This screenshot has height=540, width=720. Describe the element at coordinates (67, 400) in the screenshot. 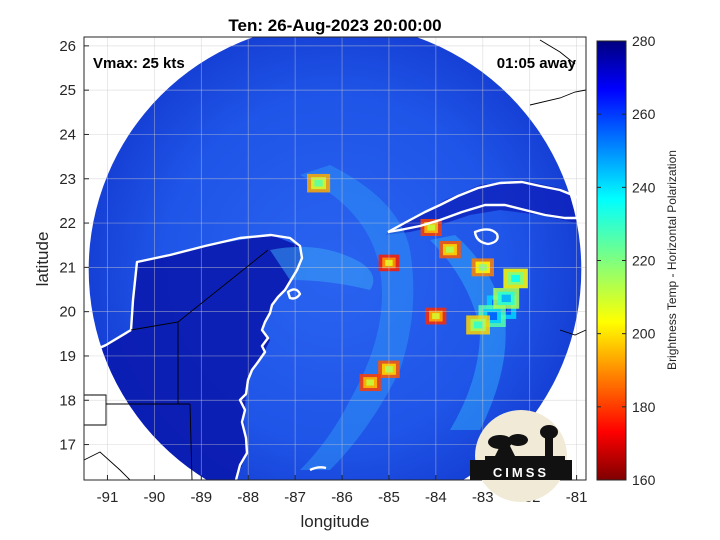

I see `y-tick-label: 18` at that location.